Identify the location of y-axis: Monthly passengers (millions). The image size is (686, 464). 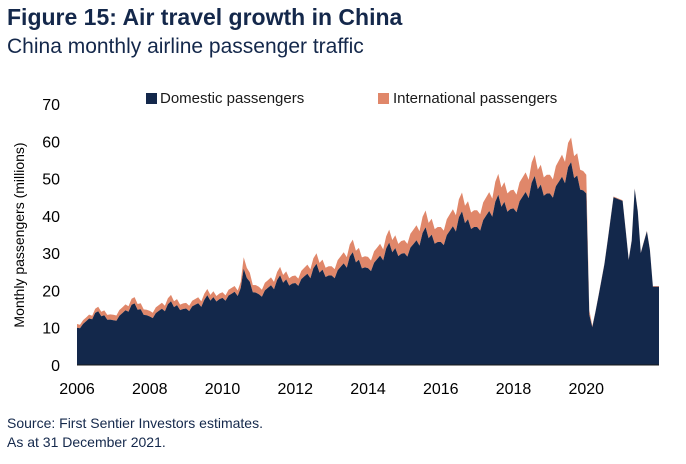
(19, 234).